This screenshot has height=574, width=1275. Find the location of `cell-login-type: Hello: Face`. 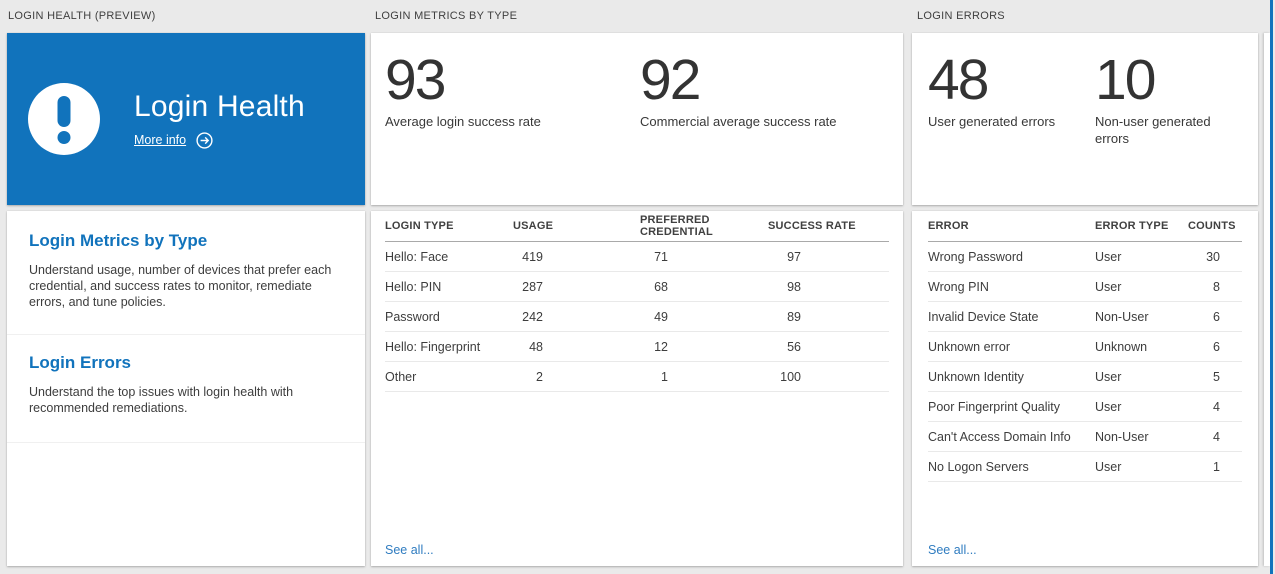

cell-login-type: Hello: Face is located at coordinates (417, 256).